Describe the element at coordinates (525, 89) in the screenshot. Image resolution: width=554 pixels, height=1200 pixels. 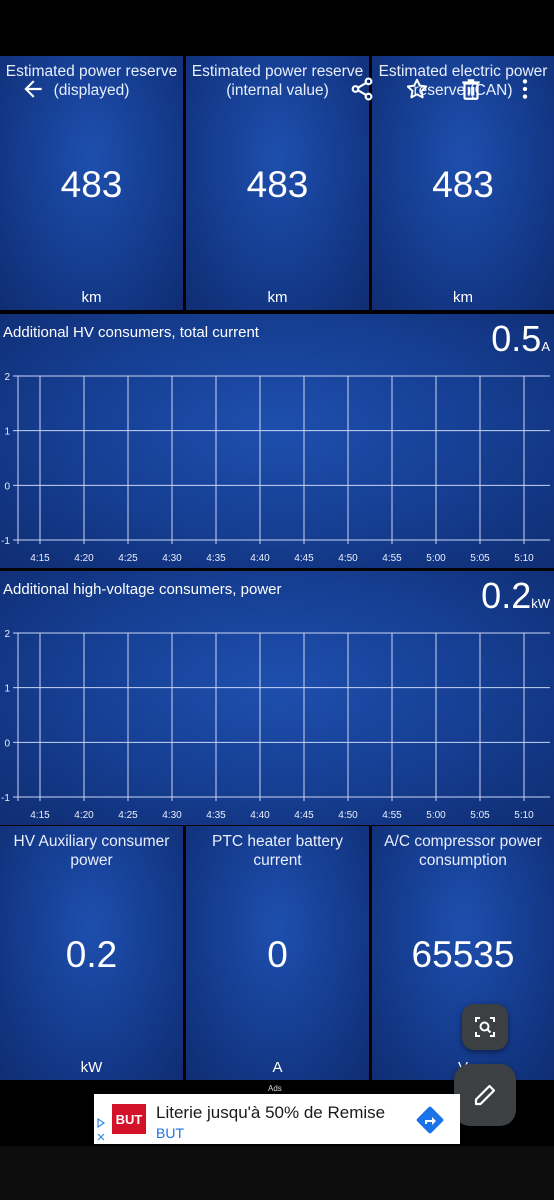
I see `more-vert-icon` at that location.